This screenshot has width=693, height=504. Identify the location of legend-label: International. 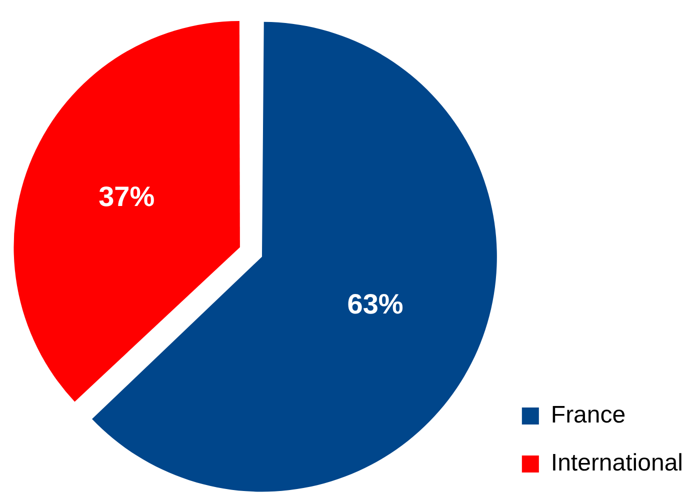
(616, 463).